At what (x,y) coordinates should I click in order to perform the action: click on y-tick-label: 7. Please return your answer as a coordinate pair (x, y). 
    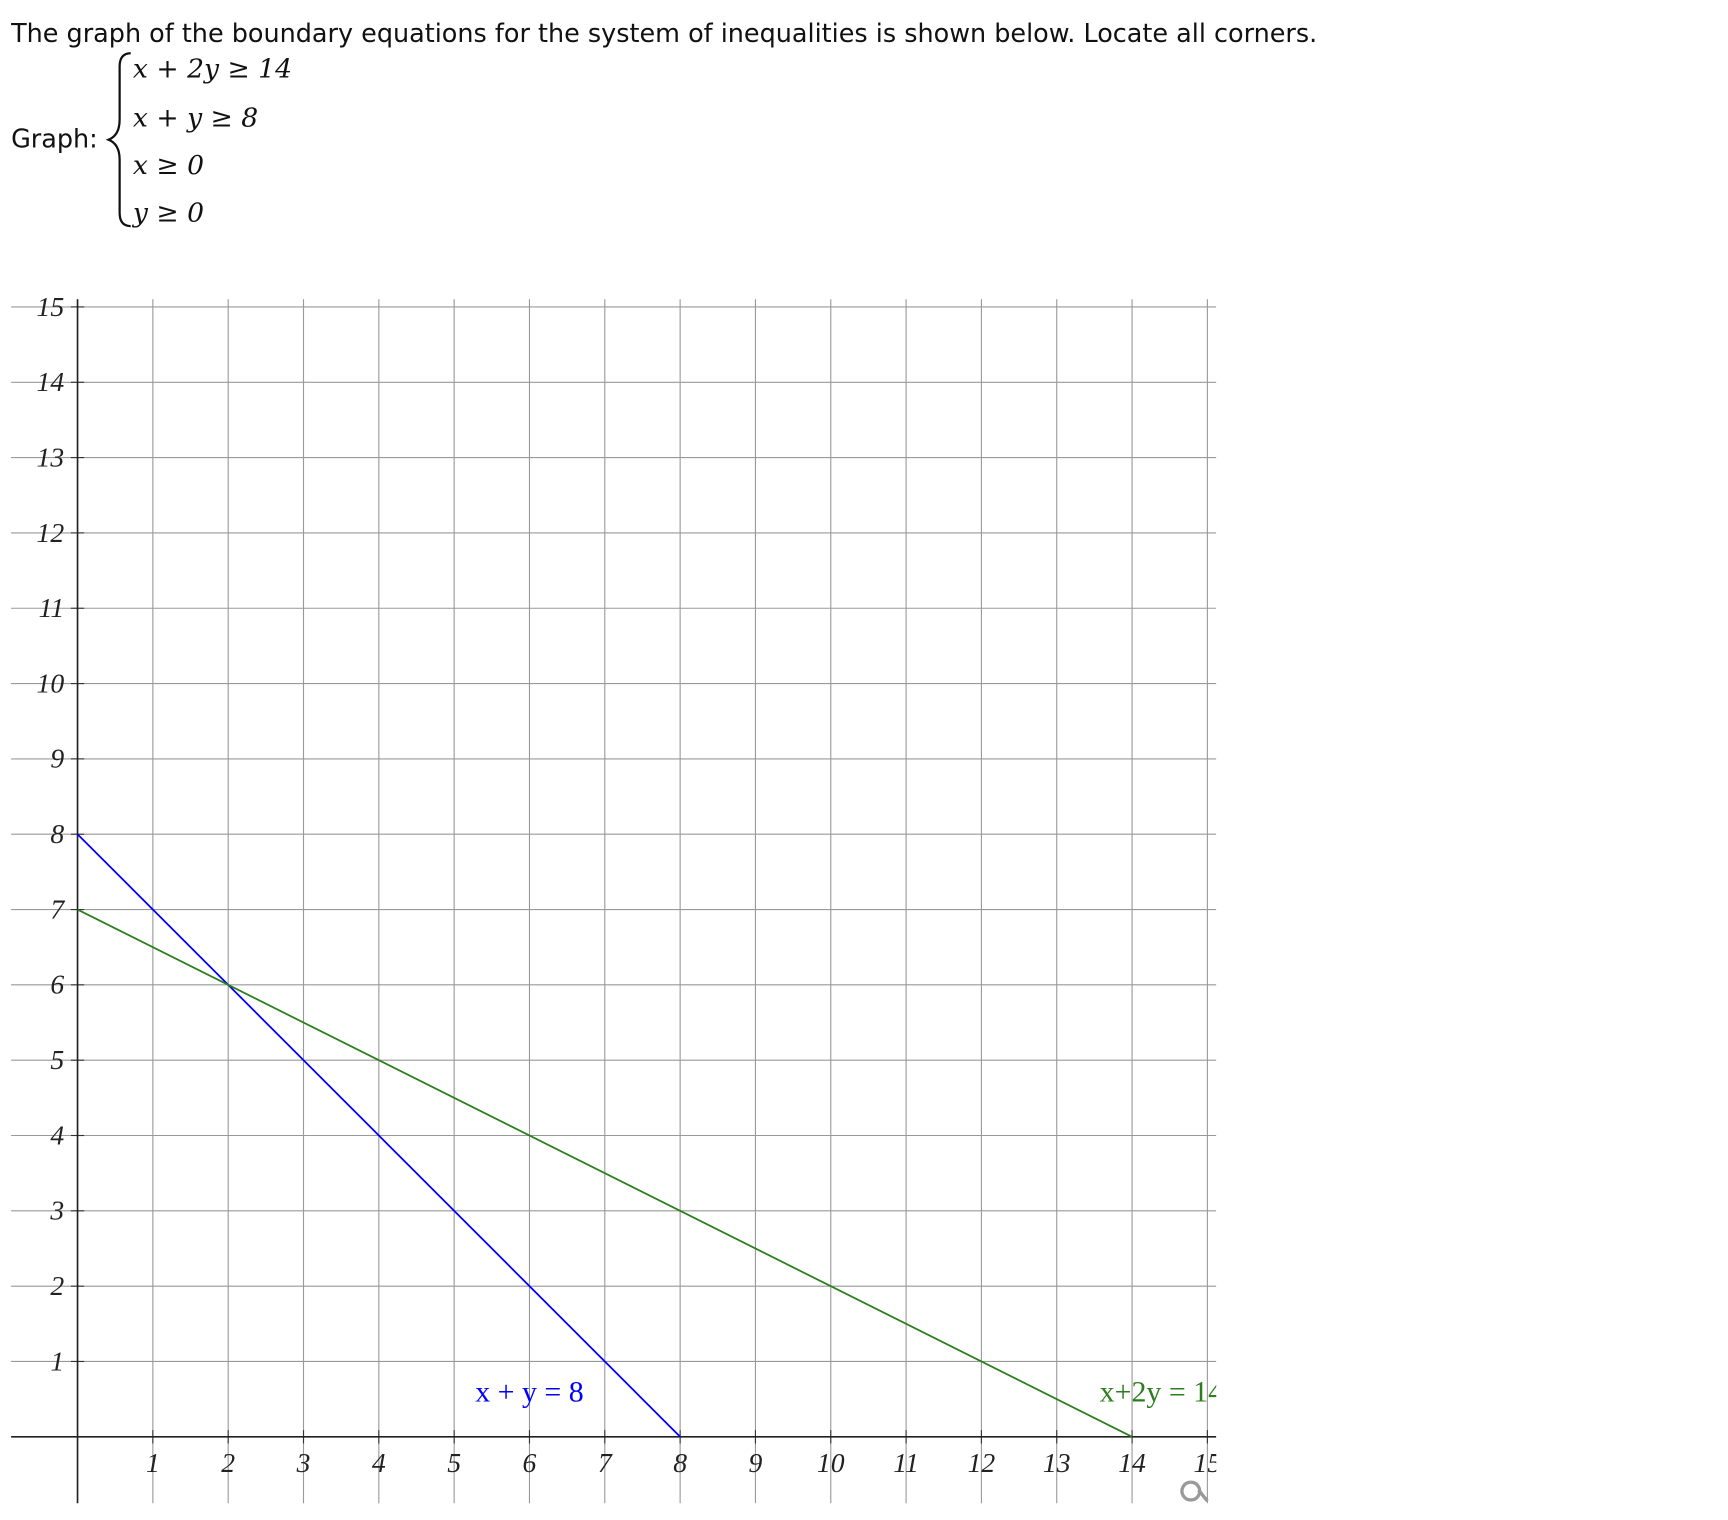
    Looking at the image, I should click on (57, 908).